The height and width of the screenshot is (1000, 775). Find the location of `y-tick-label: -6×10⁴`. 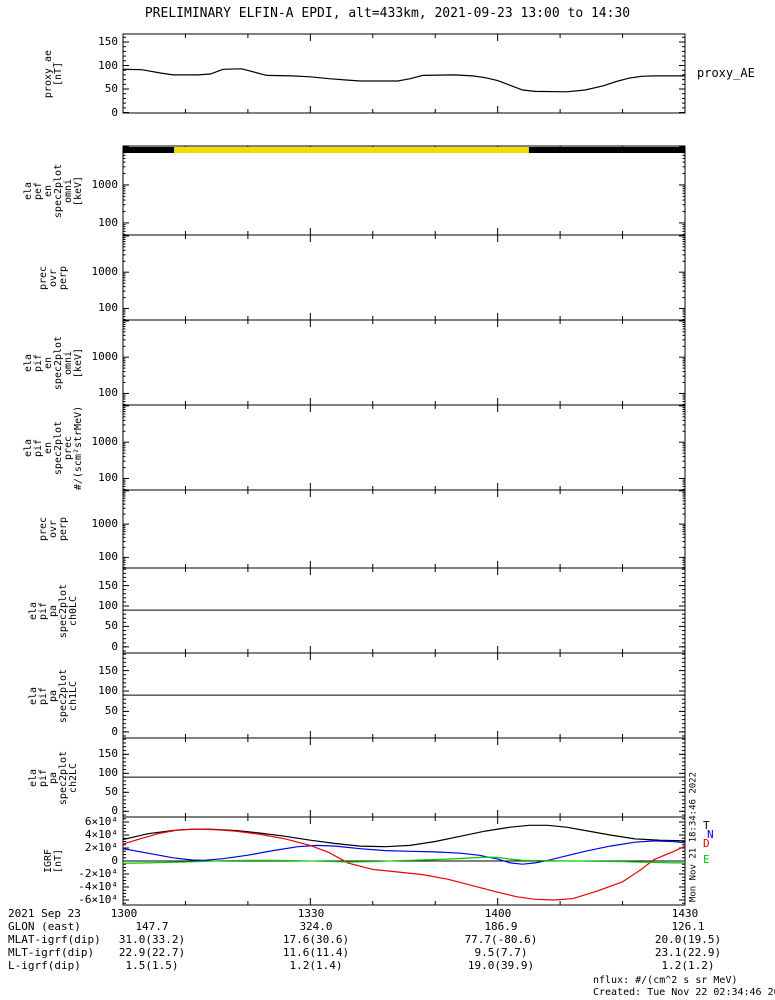

y-tick-label: -6×10⁴ is located at coordinates (98, 899).